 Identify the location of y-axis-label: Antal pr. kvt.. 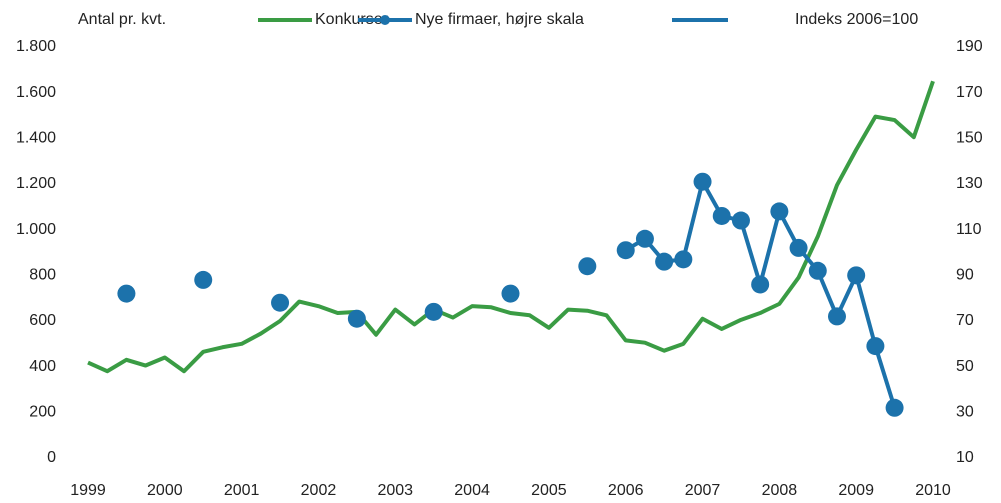
(122, 19).